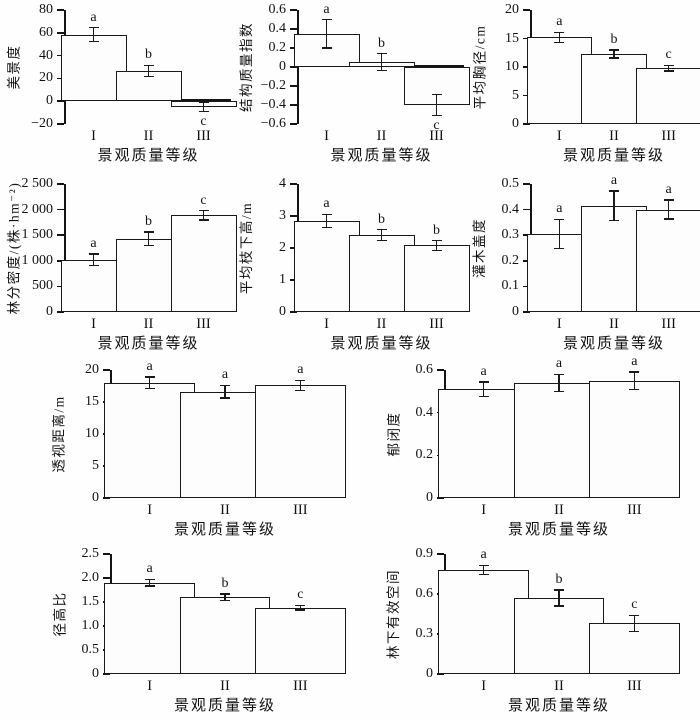 The image size is (700, 721). What do you see at coordinates (282, 247) in the screenshot?
I see `y-tick-label: 2` at bounding box center [282, 247].